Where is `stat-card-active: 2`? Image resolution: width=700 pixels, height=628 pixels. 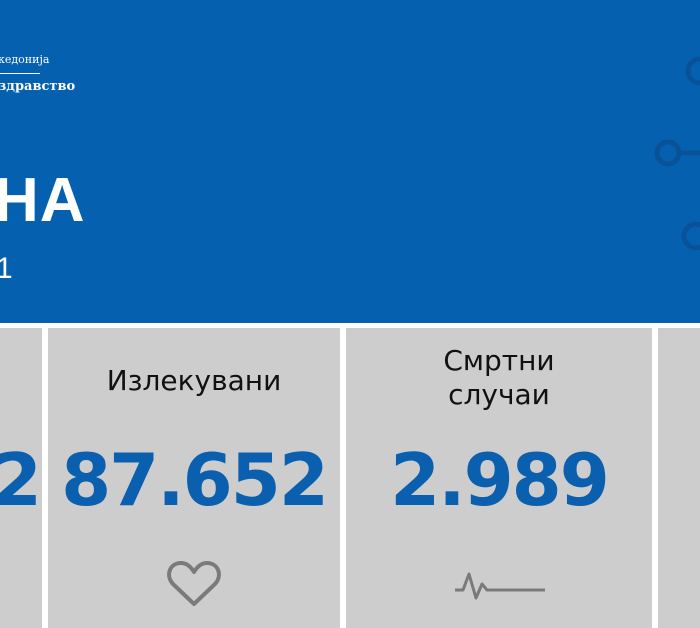
stat-card-active: 2 is located at coordinates (21, 478).